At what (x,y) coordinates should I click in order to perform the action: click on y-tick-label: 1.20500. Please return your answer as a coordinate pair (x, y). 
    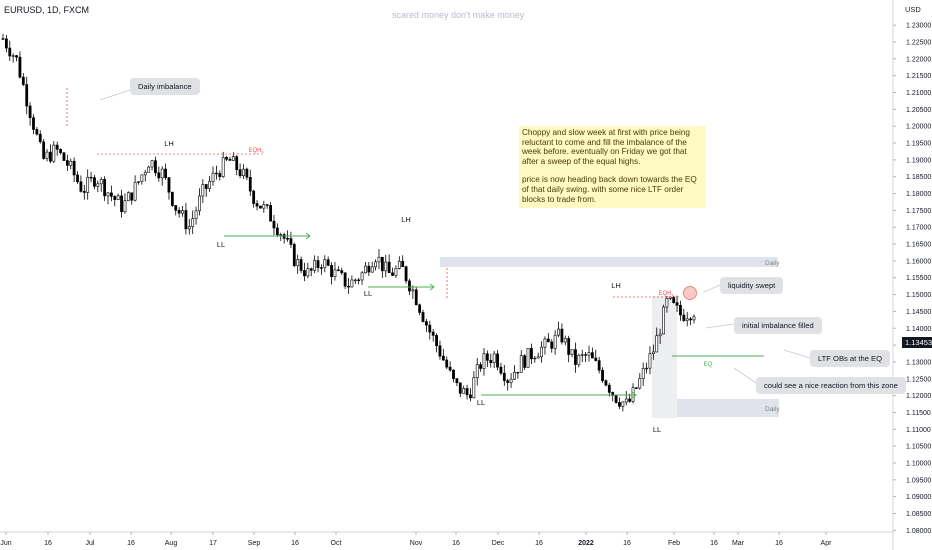
    Looking at the image, I should click on (918, 110).